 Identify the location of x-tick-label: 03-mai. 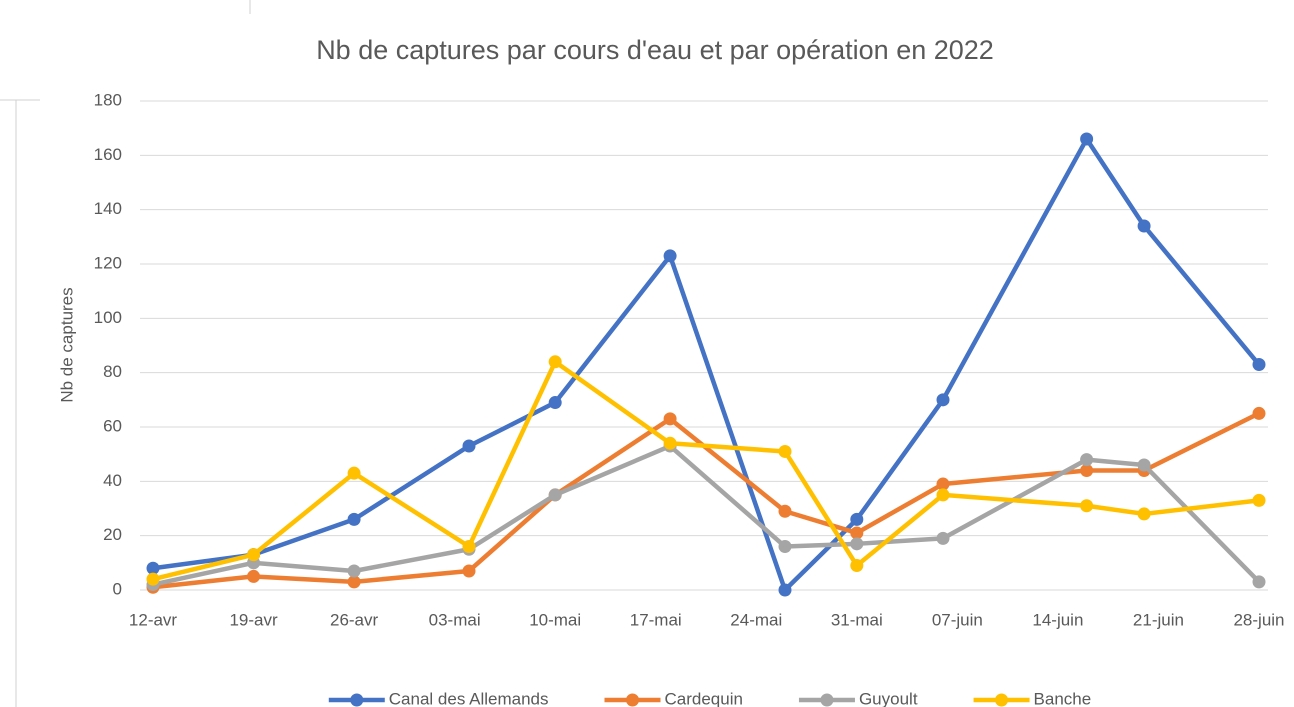
(455, 619).